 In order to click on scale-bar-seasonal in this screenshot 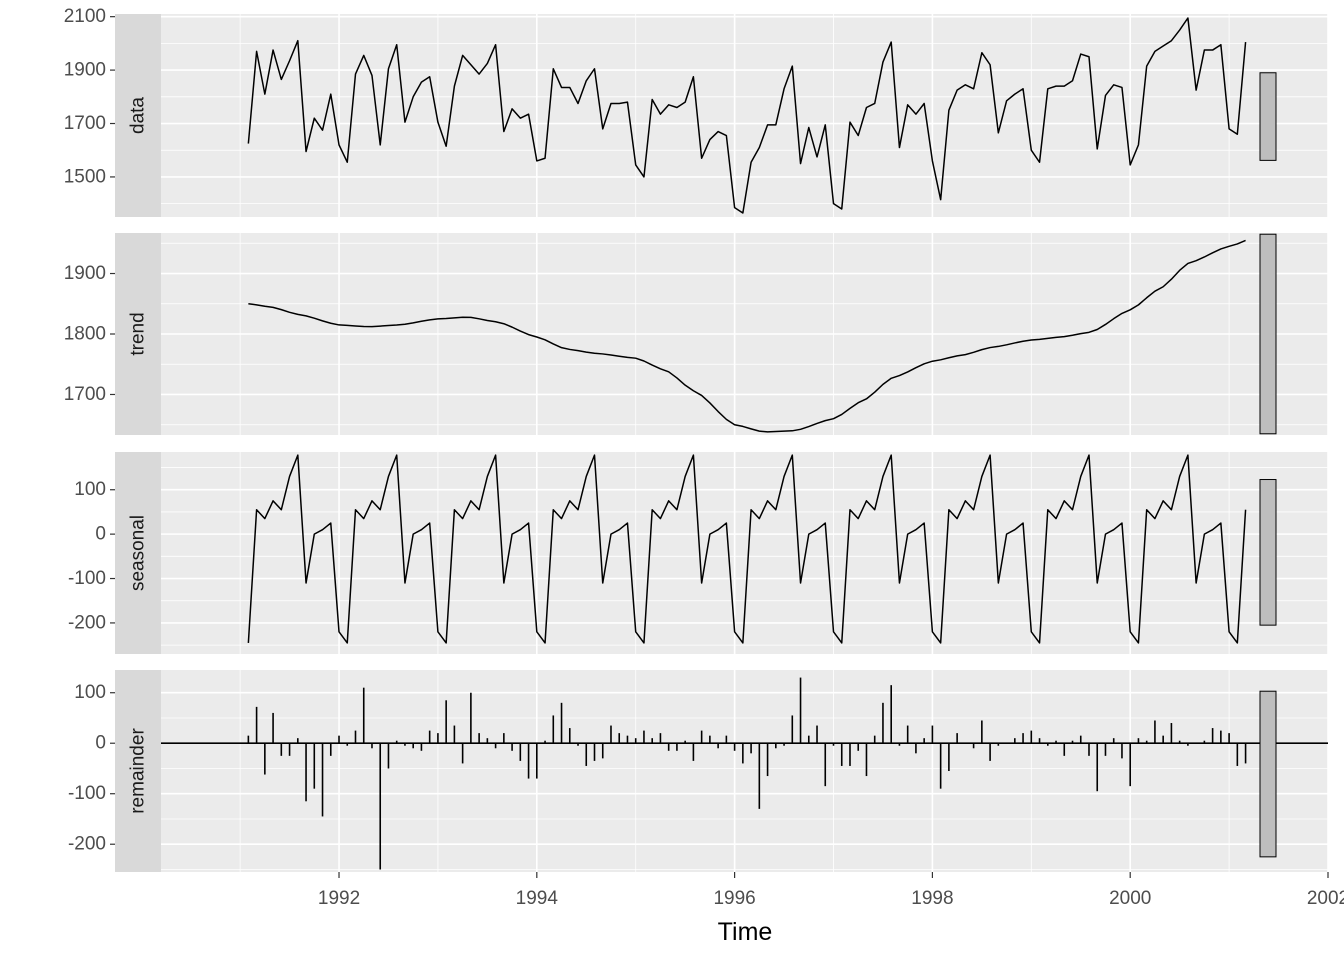, I will do `click(1268, 552)`.